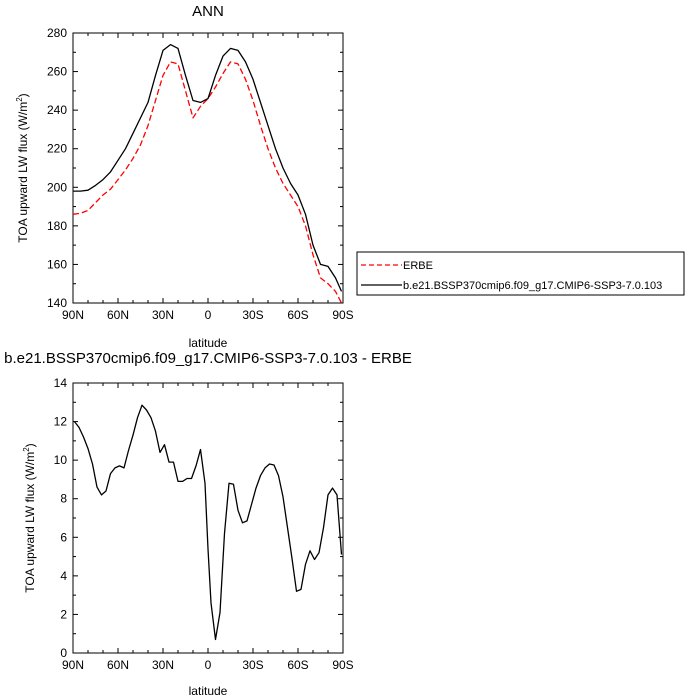 Image resolution: width=700 pixels, height=700 pixels. I want to click on y-tick-label: 4, so click(63, 576).